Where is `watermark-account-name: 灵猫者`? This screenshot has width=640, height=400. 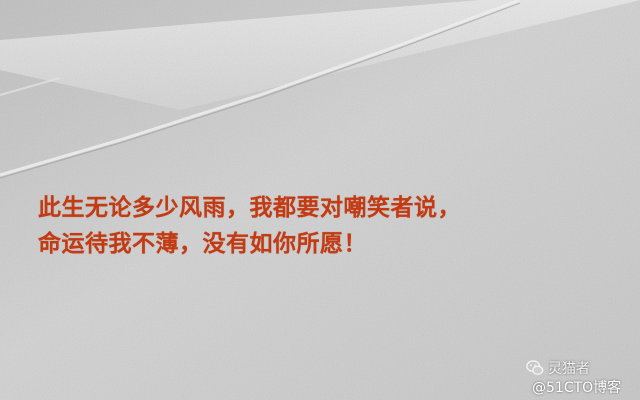 watermark-account-name: 灵猫者 is located at coordinates (569, 369).